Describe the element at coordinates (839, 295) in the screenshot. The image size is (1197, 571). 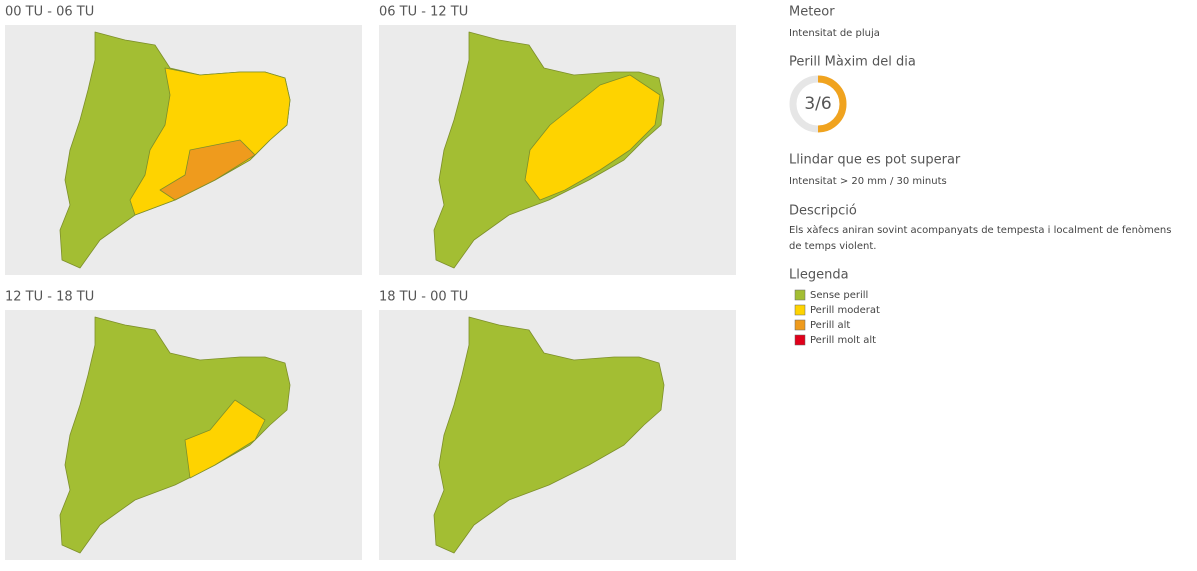
I see `legend-label: Sense perill` at that location.